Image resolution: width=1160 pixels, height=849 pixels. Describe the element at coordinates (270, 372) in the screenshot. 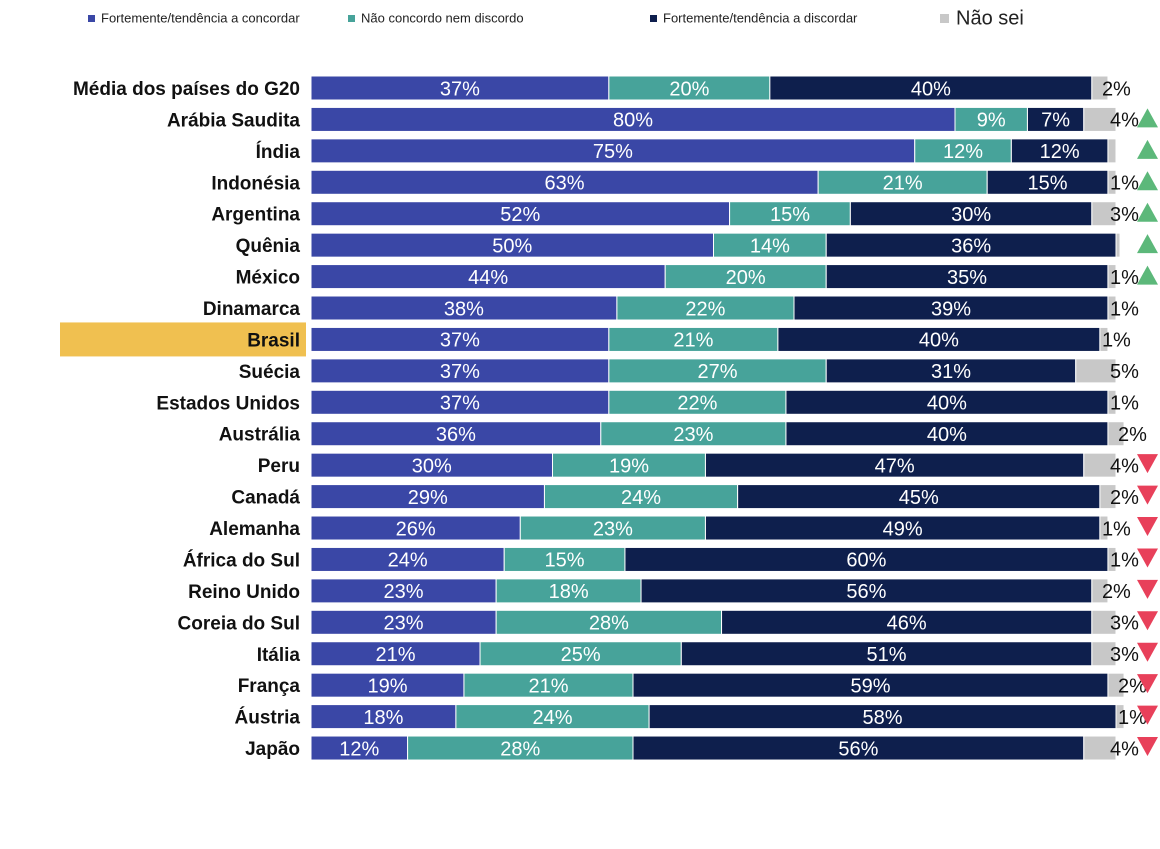

I see `category-label: Suécia` at that location.